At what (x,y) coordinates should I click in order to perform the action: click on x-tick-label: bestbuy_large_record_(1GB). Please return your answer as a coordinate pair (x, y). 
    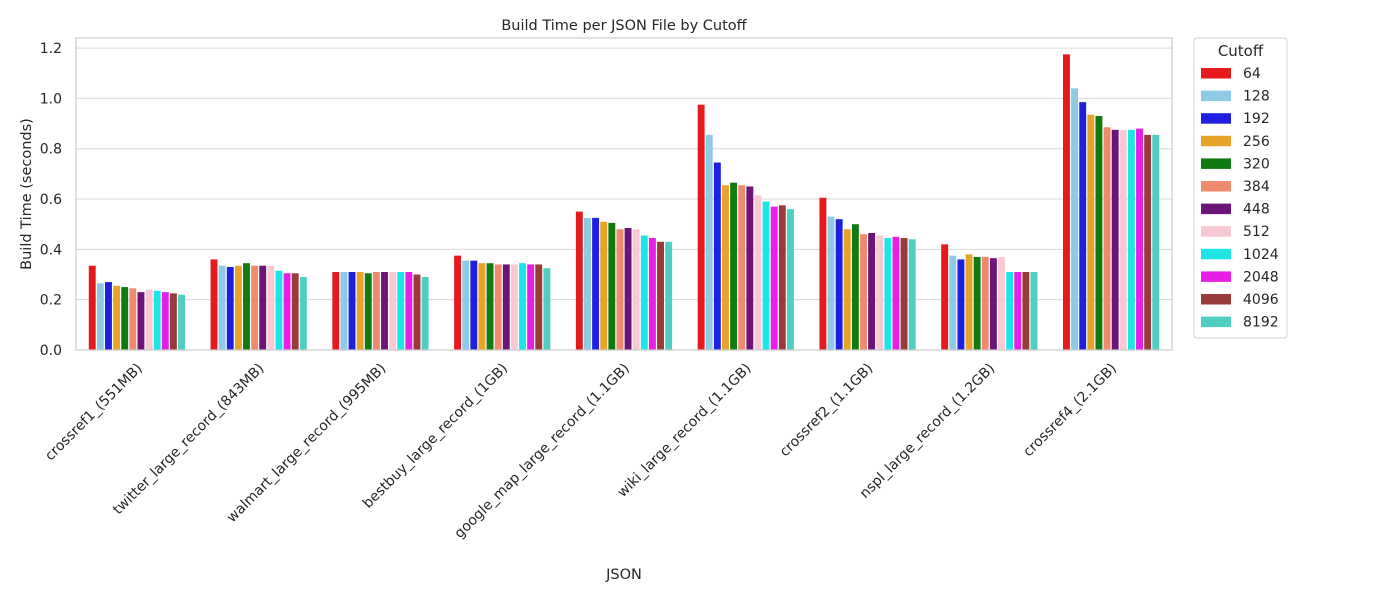
    Looking at the image, I should click on (435, 436).